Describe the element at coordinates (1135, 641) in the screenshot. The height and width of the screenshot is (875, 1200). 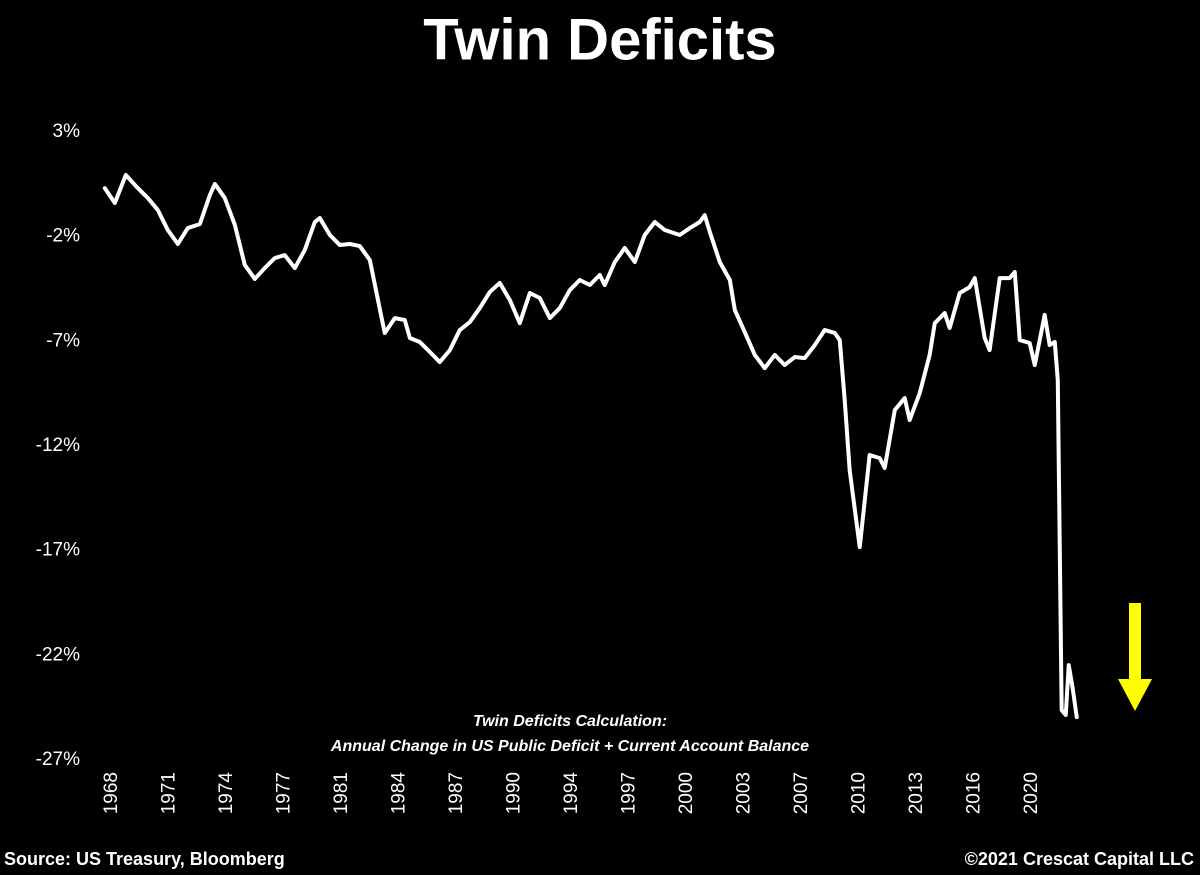
I see `arrow-shaft` at that location.